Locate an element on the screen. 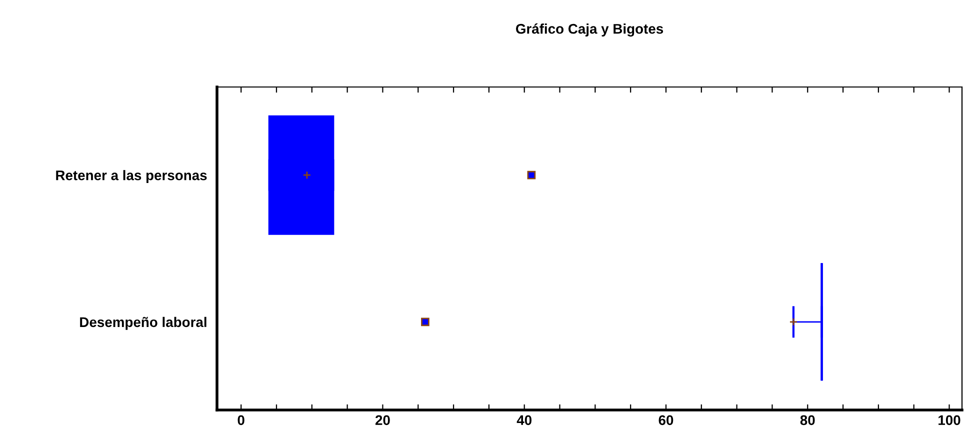 The image size is (966, 435). y-tick-label: Desempeño laboral is located at coordinates (143, 323).